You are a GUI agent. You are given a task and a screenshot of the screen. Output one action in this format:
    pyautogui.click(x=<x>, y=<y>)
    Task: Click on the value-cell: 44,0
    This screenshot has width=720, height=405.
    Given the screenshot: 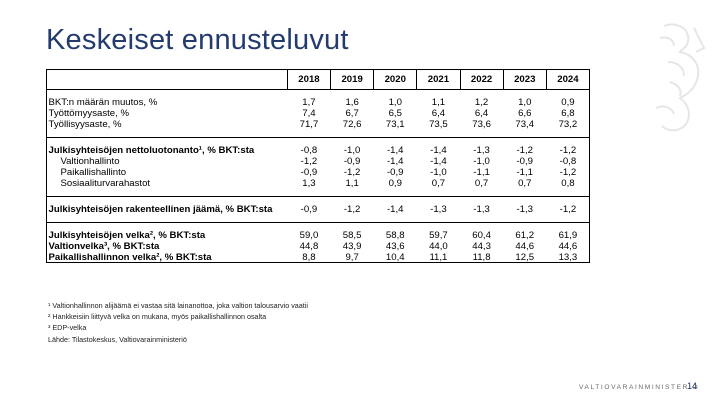 What is the action you would take?
    pyautogui.click(x=438, y=246)
    